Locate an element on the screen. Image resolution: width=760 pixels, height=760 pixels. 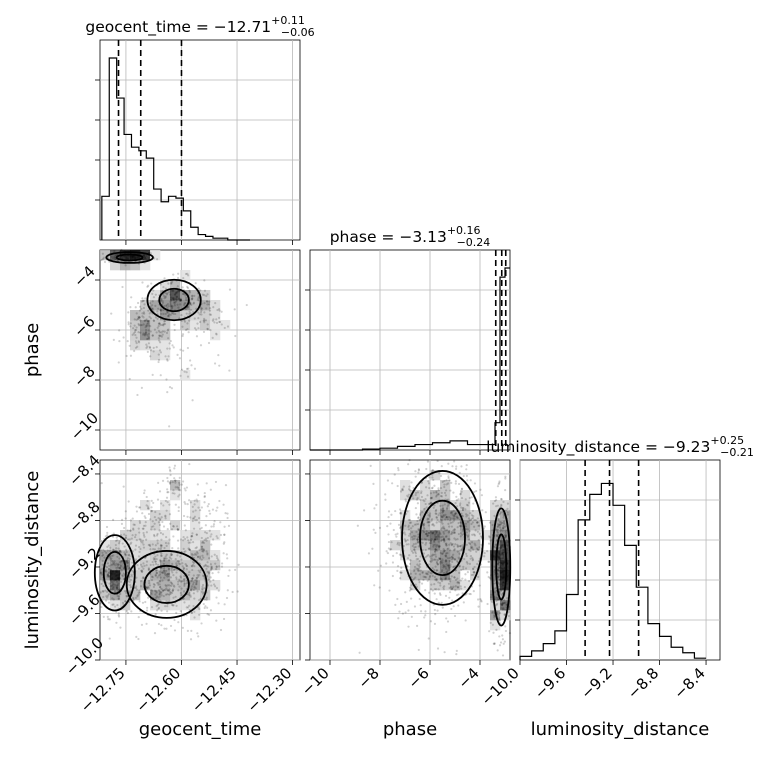
x-tick-label: −12.75 is located at coordinates (103, 690).